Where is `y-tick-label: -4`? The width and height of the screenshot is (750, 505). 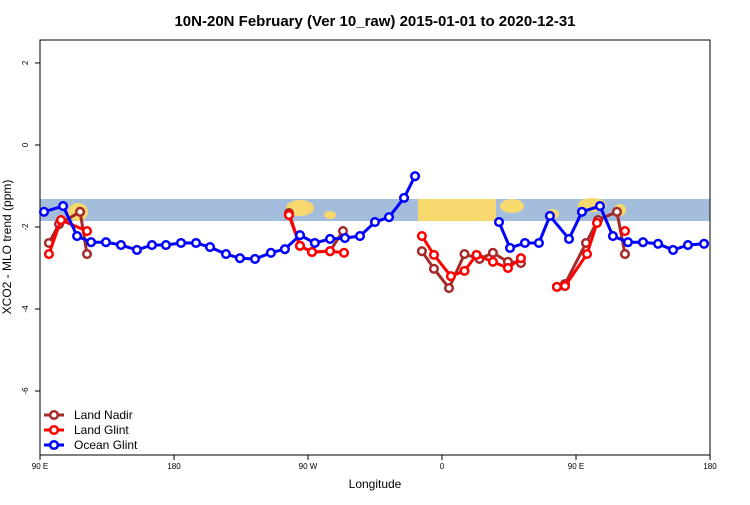 y-tick-label: -4 is located at coordinates (25, 309).